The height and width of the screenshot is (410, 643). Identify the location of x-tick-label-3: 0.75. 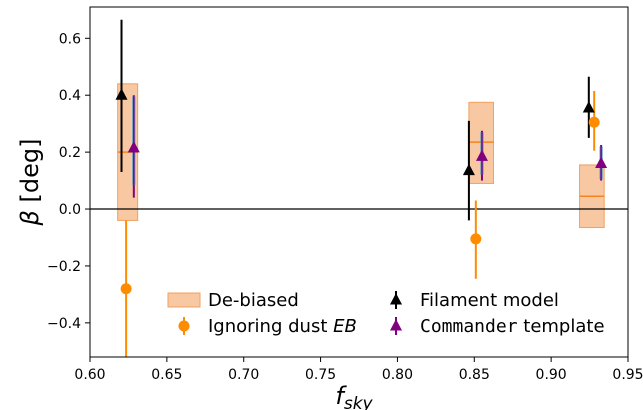
(320, 375).